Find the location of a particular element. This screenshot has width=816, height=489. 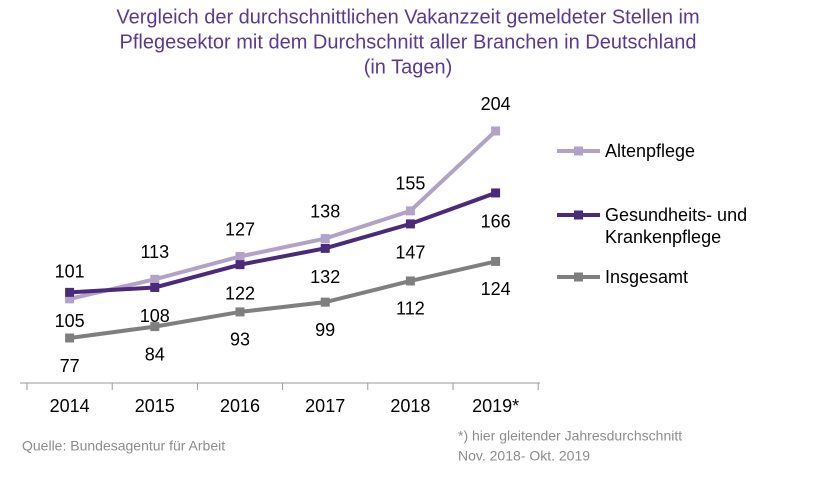

data-label: 204 is located at coordinates (496, 104).